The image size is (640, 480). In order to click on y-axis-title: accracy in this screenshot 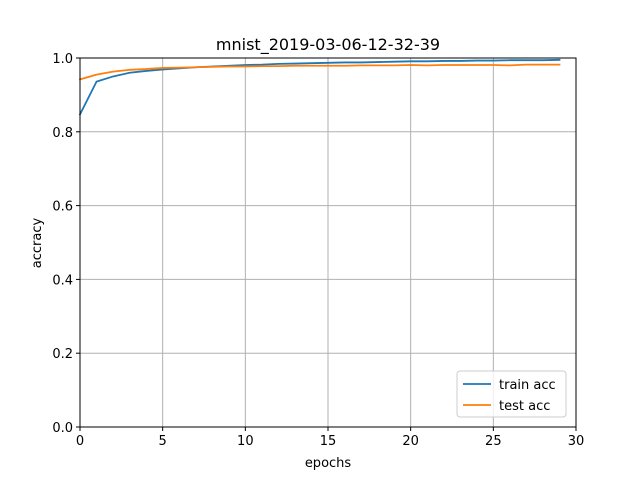, I will do `click(37, 242)`.